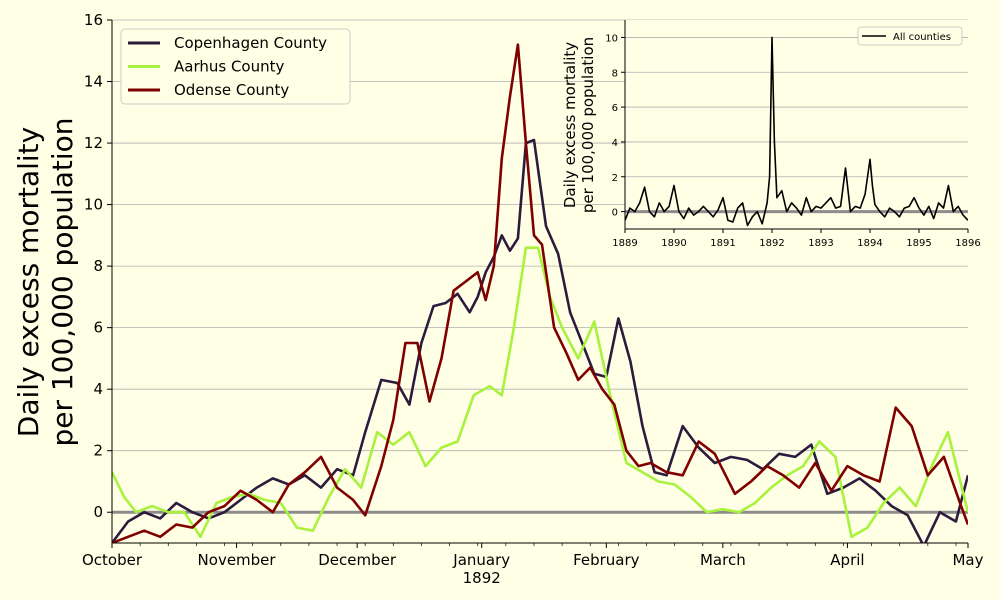 This screenshot has width=1000, height=600. I want to click on main-x-tick-label-line: May, so click(967, 560).